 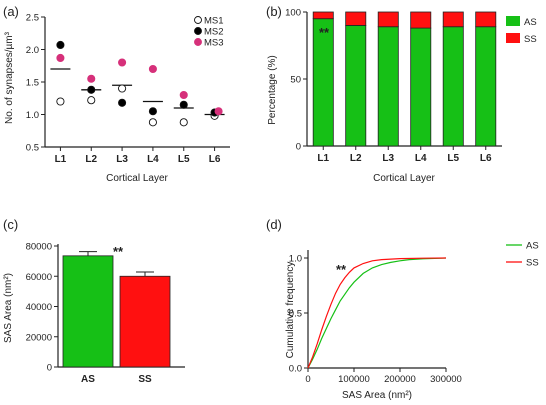 I want to click on panel-b-ytick-label: 100, so click(x=293, y=13).